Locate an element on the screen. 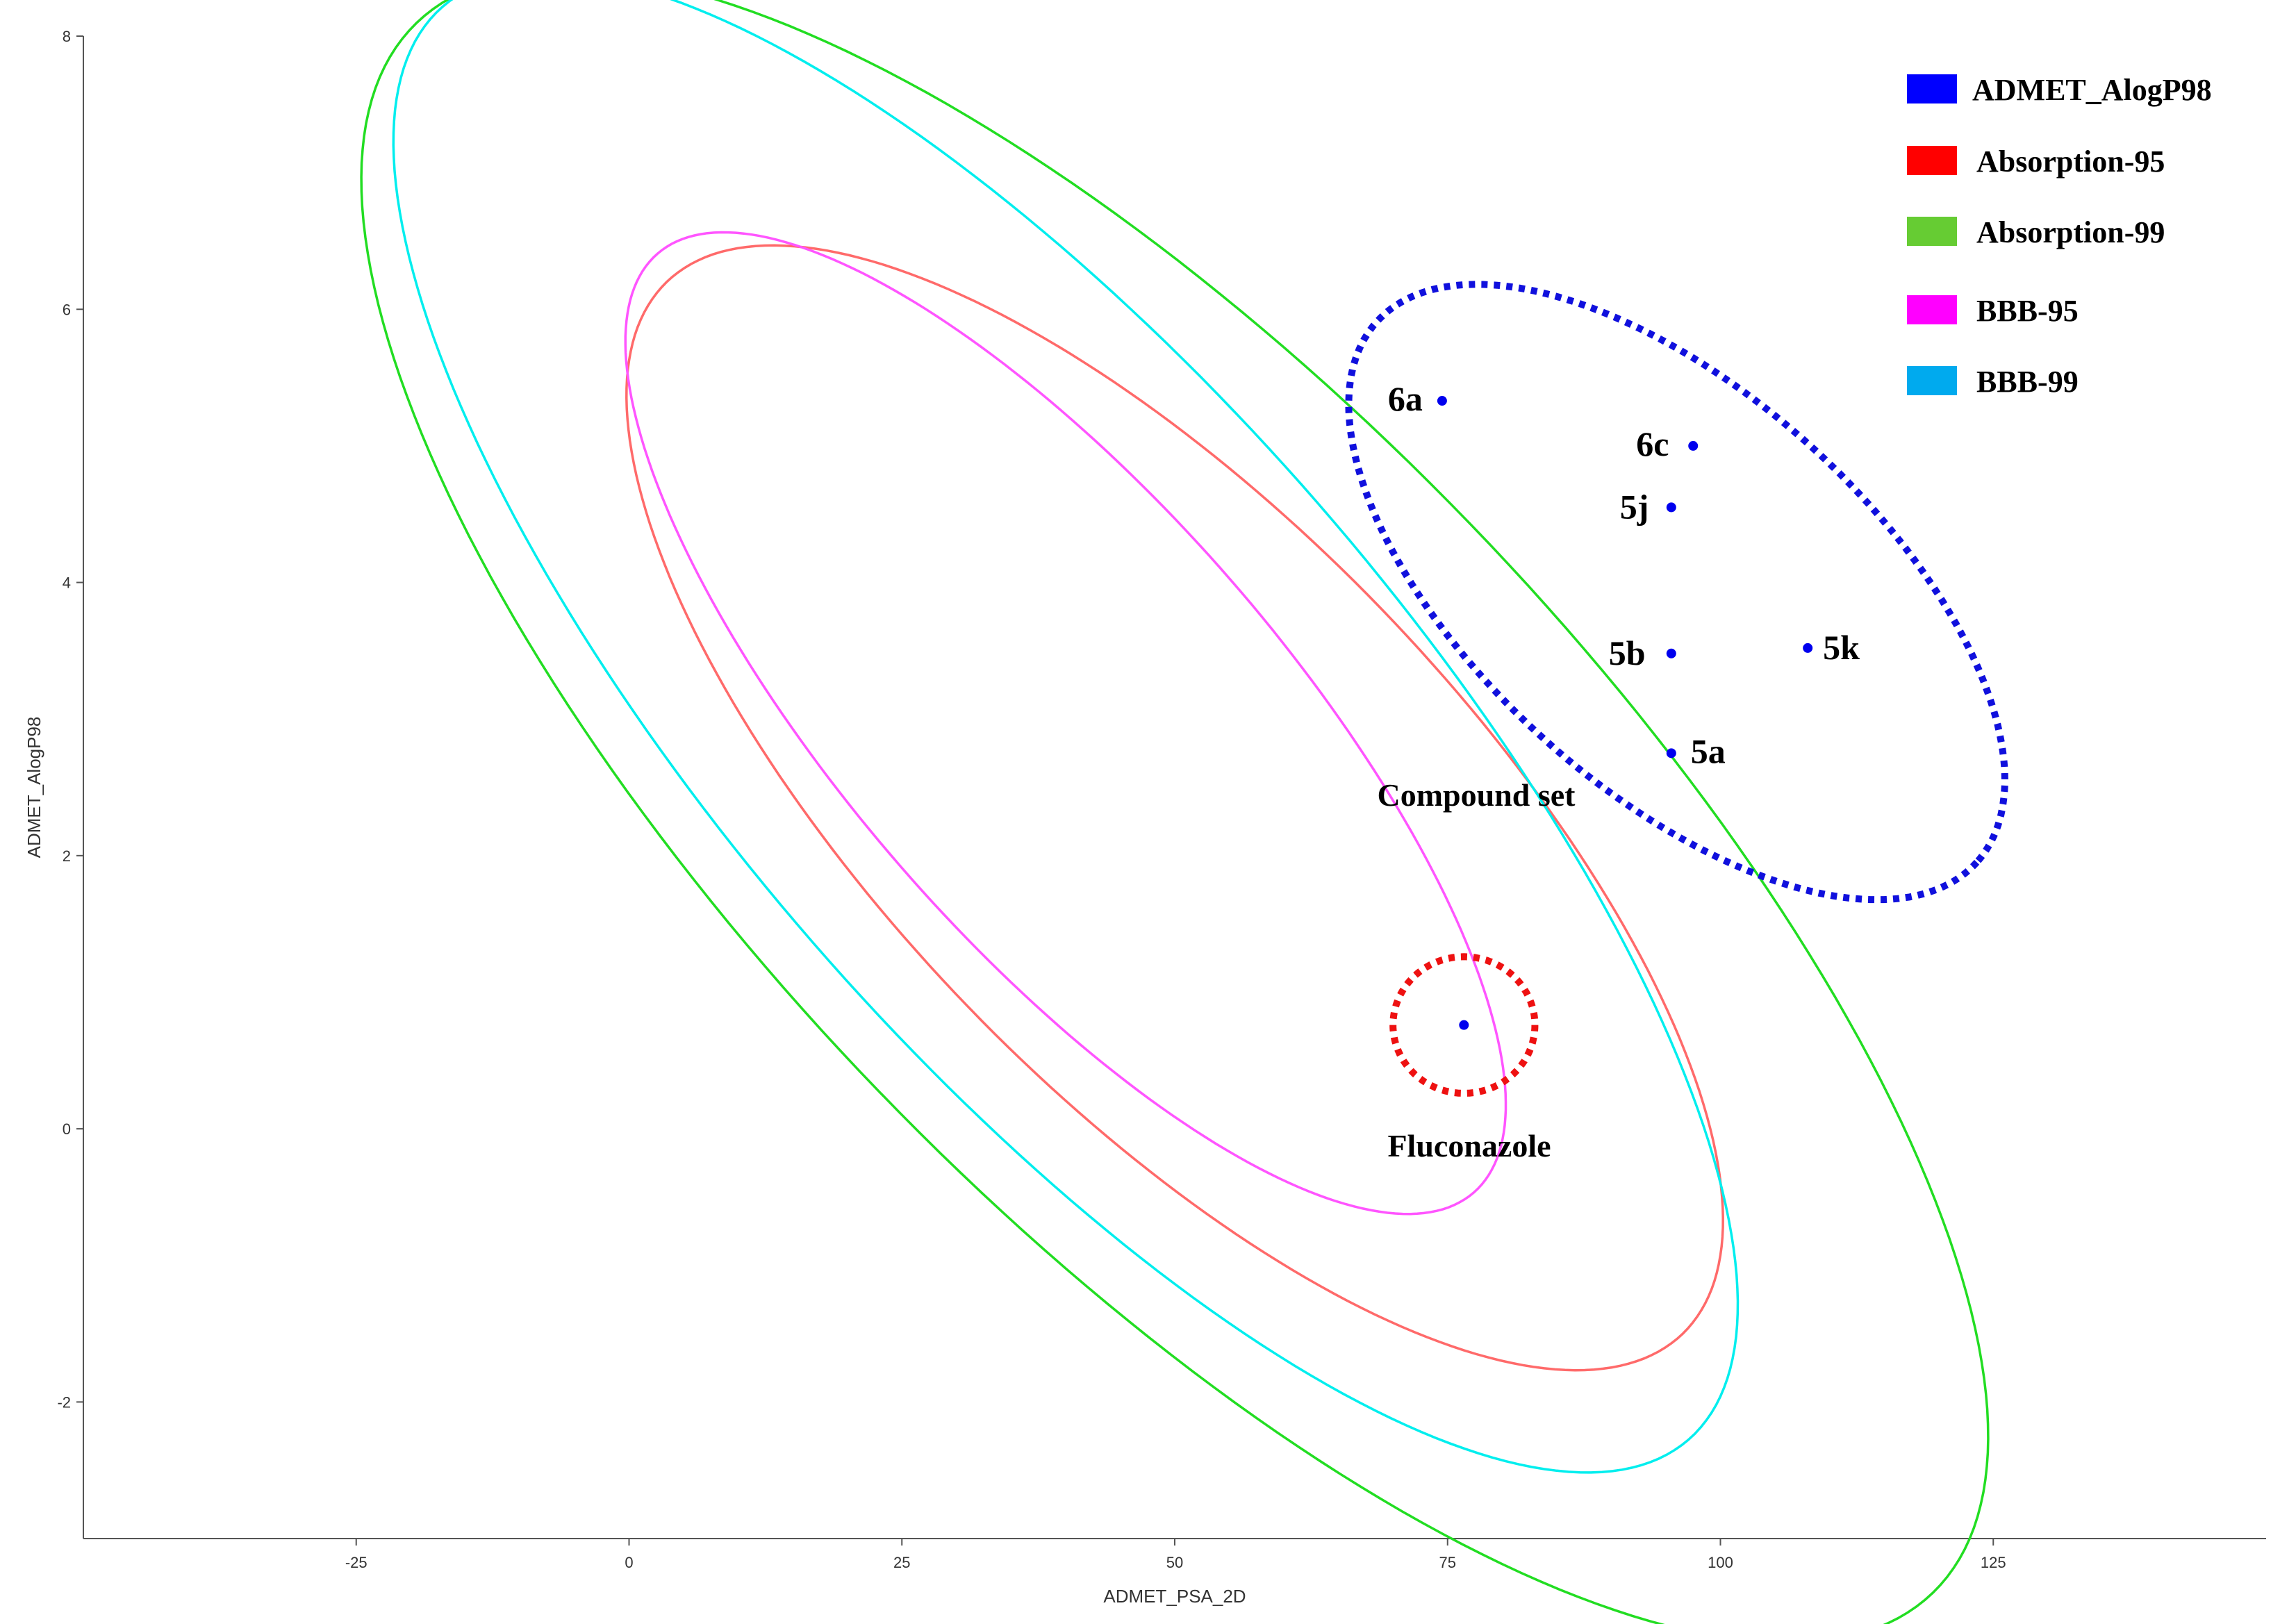 Image resolution: width=2280 pixels, height=1624 pixels. y-tick-label: 4 is located at coordinates (67, 583).